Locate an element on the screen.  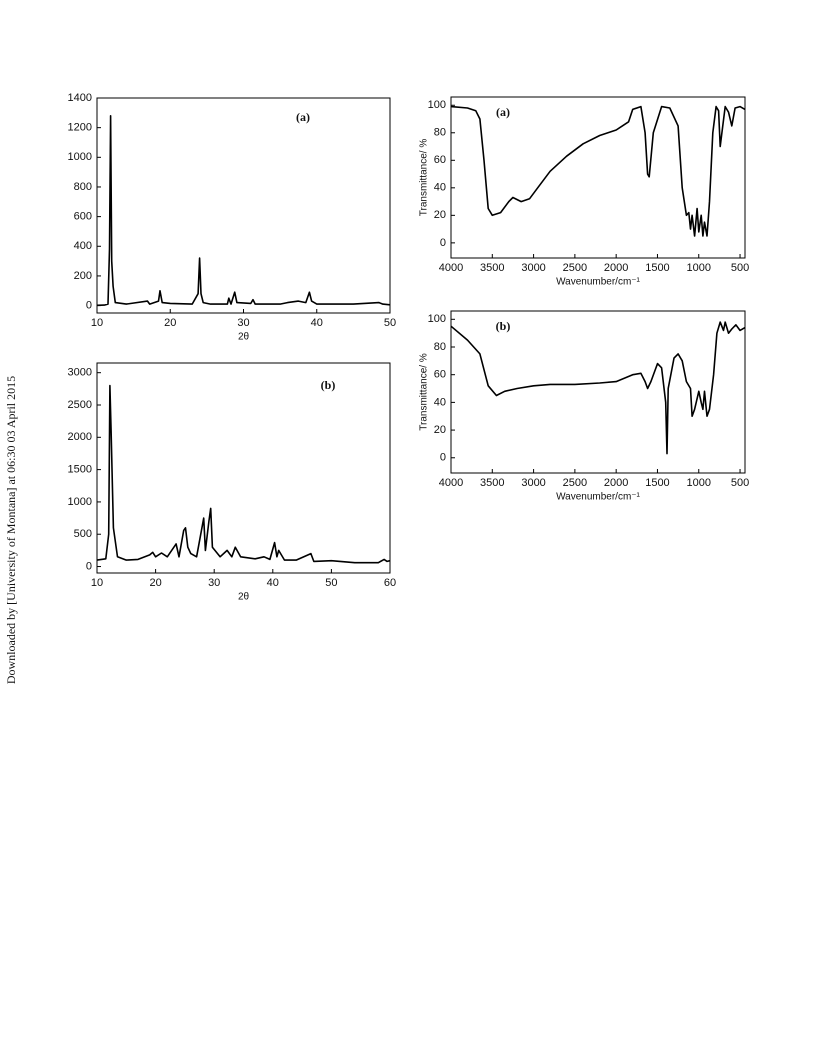
y-tick-label: 200 is located at coordinates (83, 276).